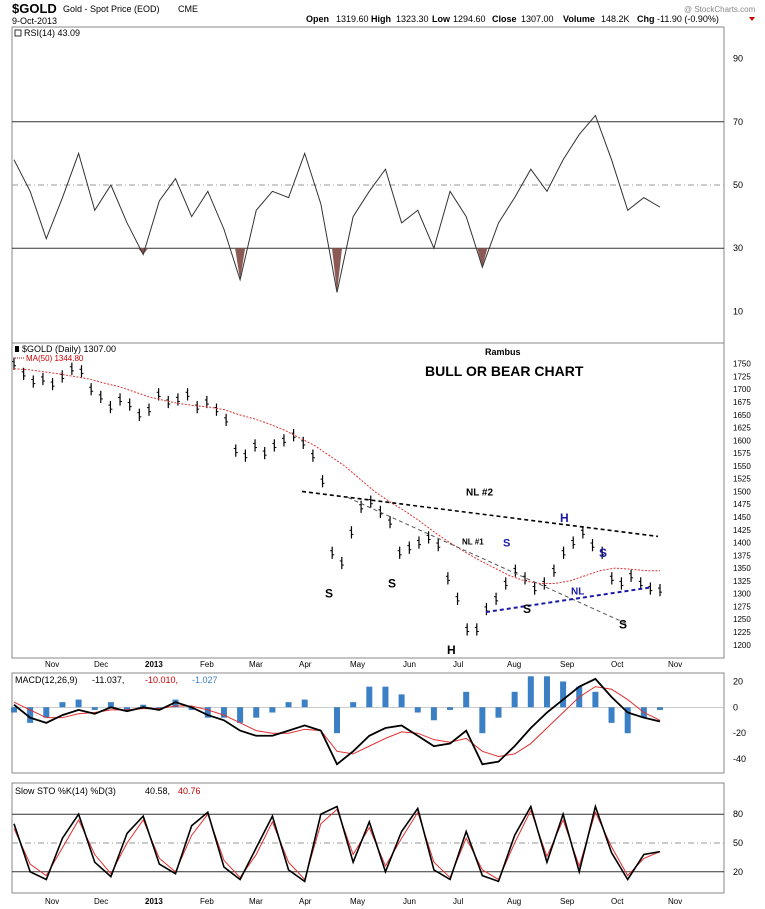  Describe the element at coordinates (46, 680) in the screenshot. I see `macd-label: MACD(12,26,9)` at that location.